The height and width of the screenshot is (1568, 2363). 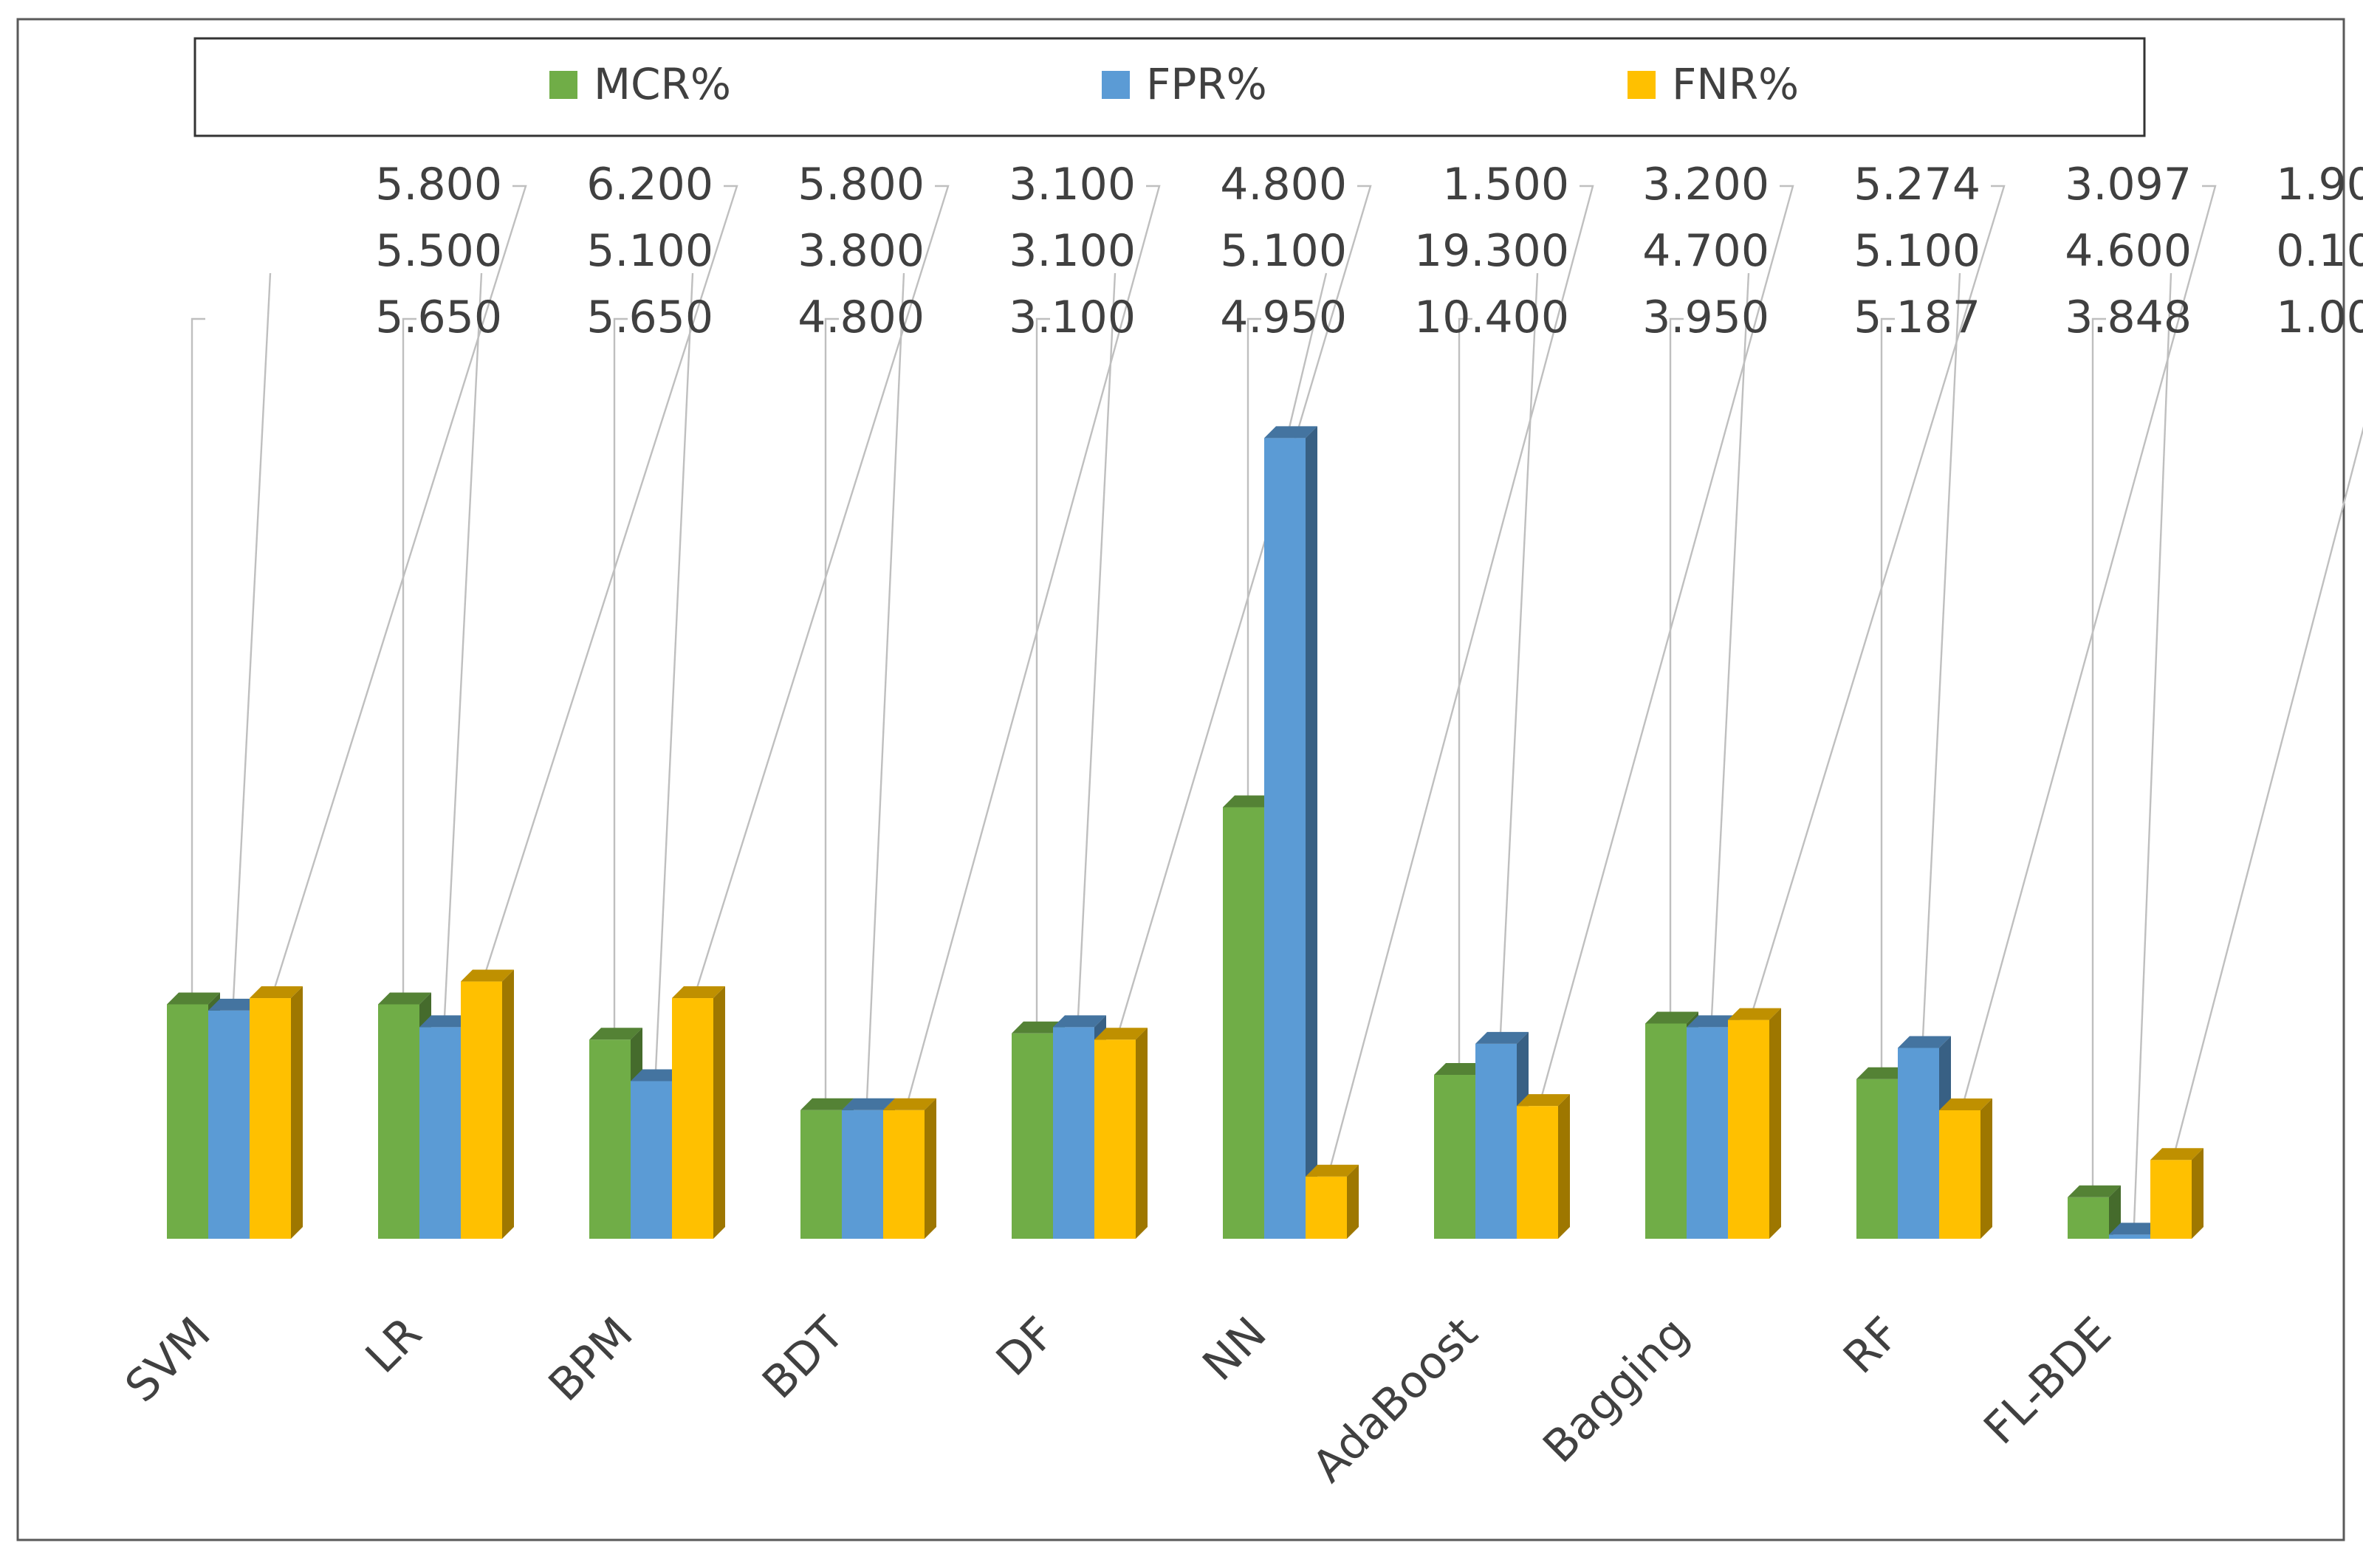 What do you see at coordinates (2115, 1212) in the screenshot?
I see `bar-side-fl-bde-mcr` at bounding box center [2115, 1212].